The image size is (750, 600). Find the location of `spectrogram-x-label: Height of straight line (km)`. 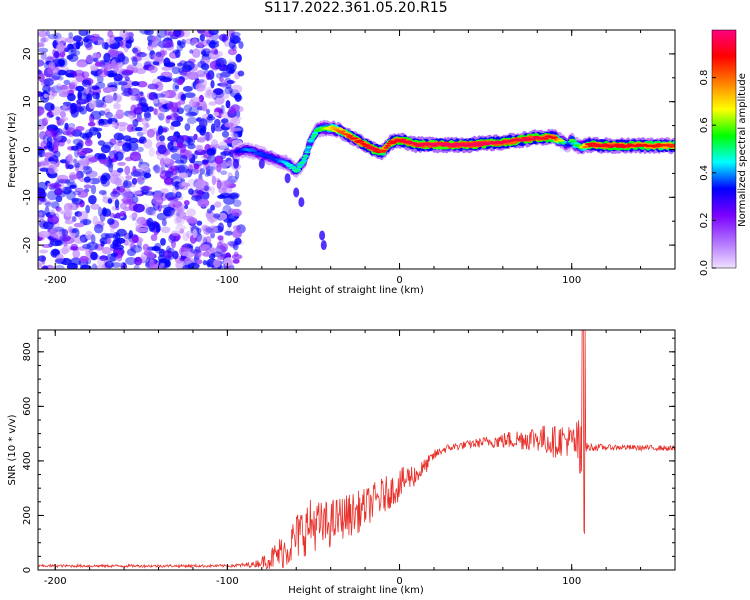

spectrogram-x-label: Height of straight line (km) is located at coordinates (356, 290).